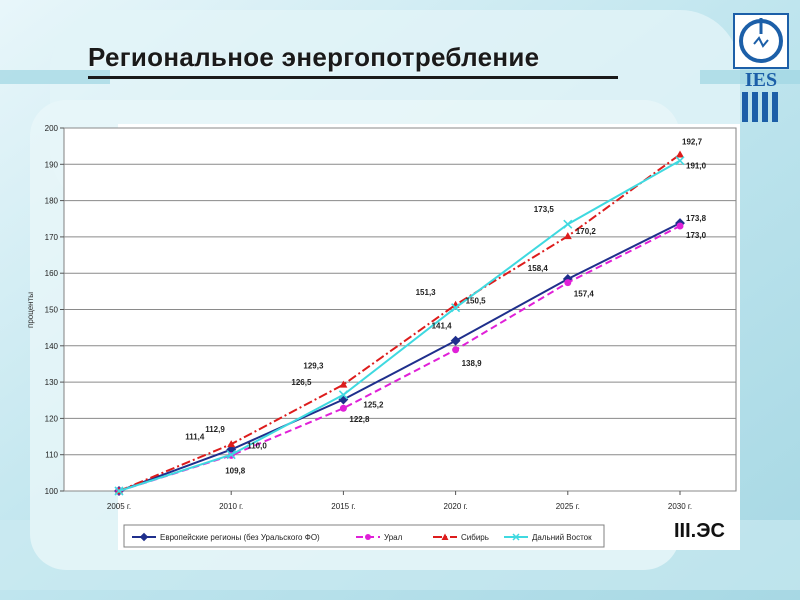 Image resolution: width=800 pixels, height=600 pixels. Describe the element at coordinates (52, 273) in the screenshot. I see `y-tick-label: 160` at that location.